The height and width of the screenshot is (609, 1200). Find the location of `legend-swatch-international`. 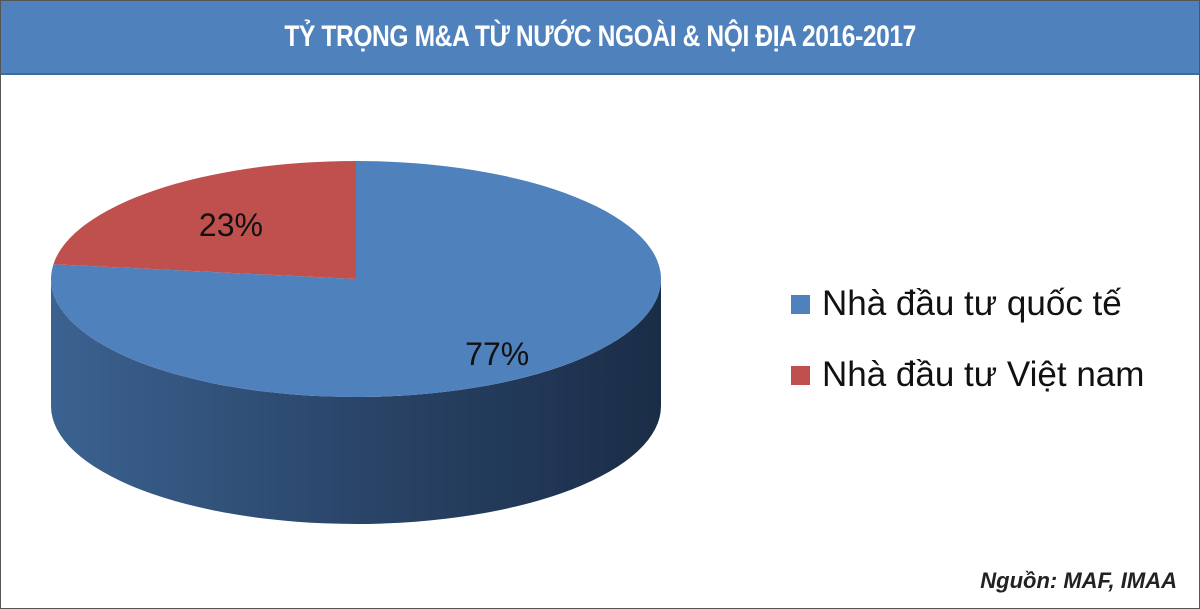

legend-swatch-international is located at coordinates (800, 304).